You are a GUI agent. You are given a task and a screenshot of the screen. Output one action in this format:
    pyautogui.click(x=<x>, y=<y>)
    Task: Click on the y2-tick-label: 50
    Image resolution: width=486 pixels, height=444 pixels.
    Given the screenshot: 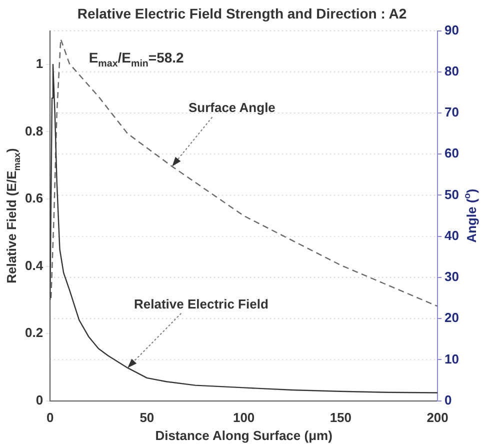 What is the action you would take?
    pyautogui.click(x=452, y=194)
    